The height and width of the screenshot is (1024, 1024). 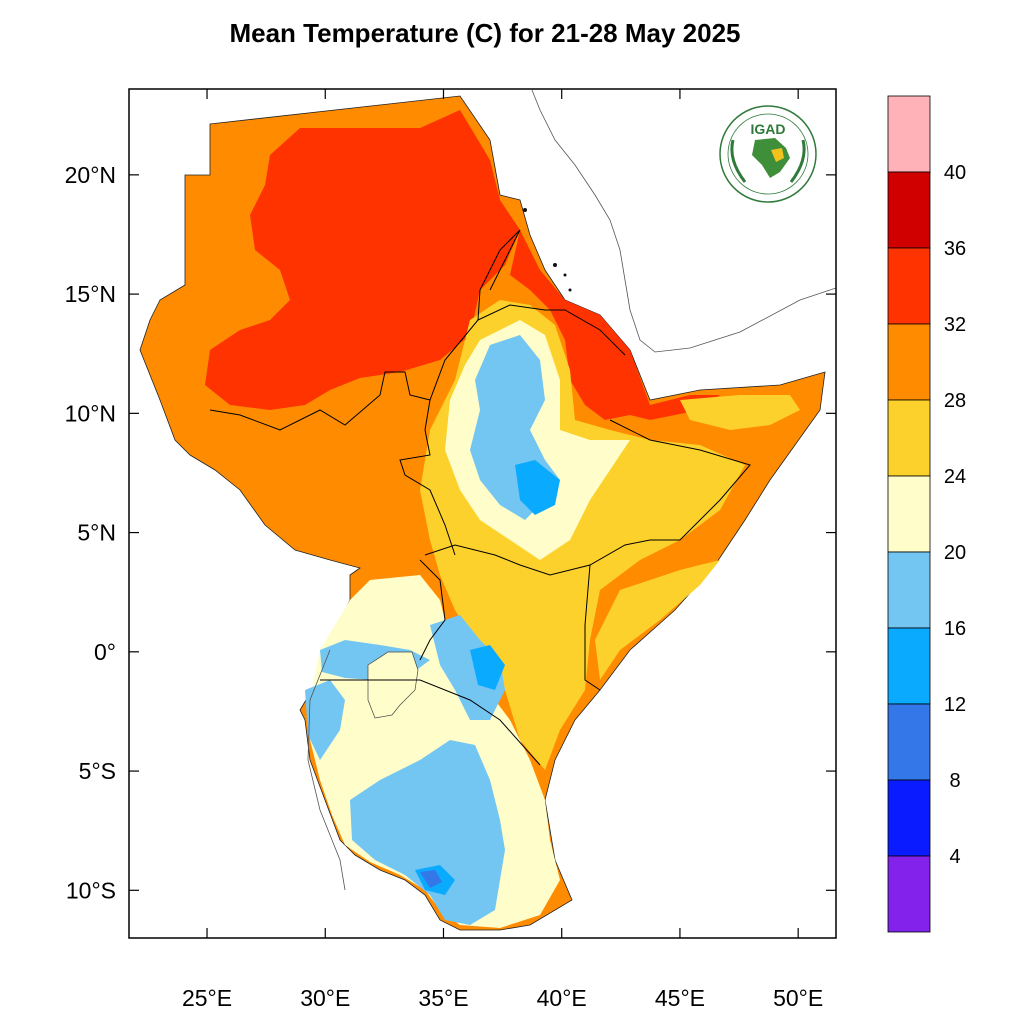 I want to click on colorbar-label: 16, so click(x=955, y=629).